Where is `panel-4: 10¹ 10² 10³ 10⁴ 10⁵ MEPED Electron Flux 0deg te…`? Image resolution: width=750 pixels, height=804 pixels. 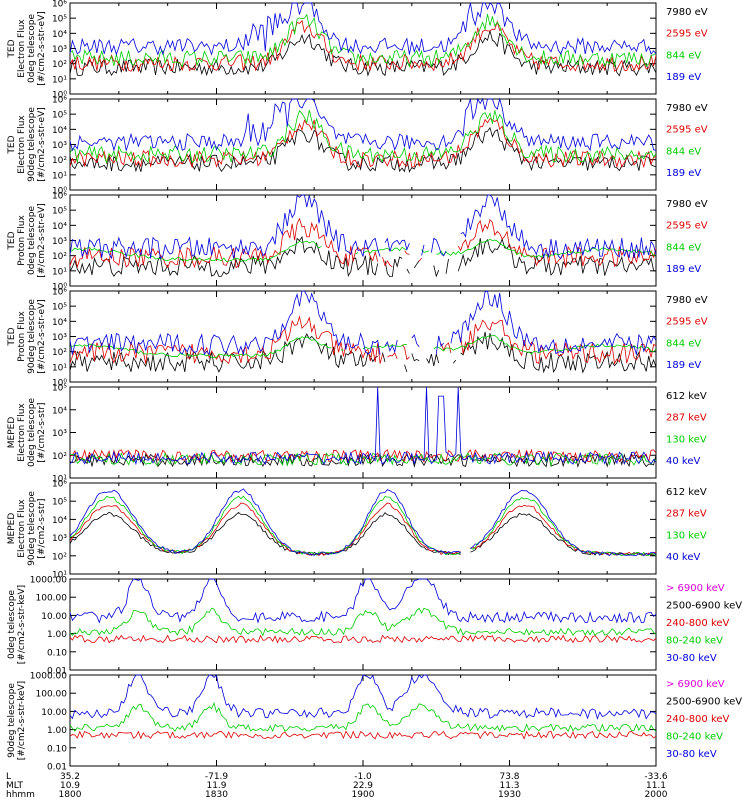 panel-4: 10¹ 10² 10³ 10⁴ 10⁵ MEPED Electron Flux 0deg te… is located at coordinates (357, 434).